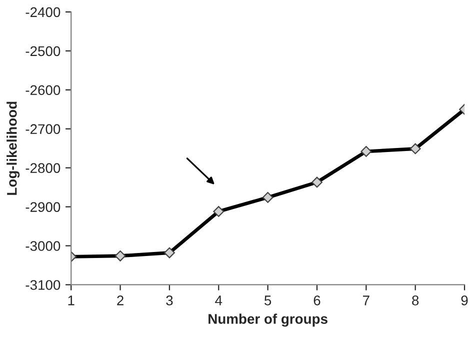  What do you see at coordinates (71, 301) in the screenshot?
I see `x-tick-label: 1` at bounding box center [71, 301].